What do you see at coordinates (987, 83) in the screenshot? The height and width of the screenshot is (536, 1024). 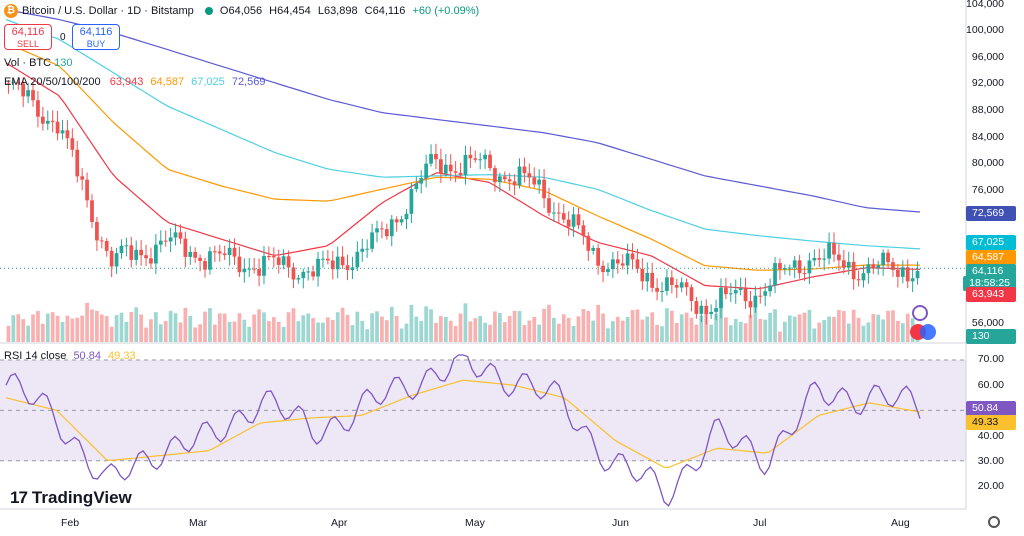 I see `price-tick: 92,000` at bounding box center [987, 83].